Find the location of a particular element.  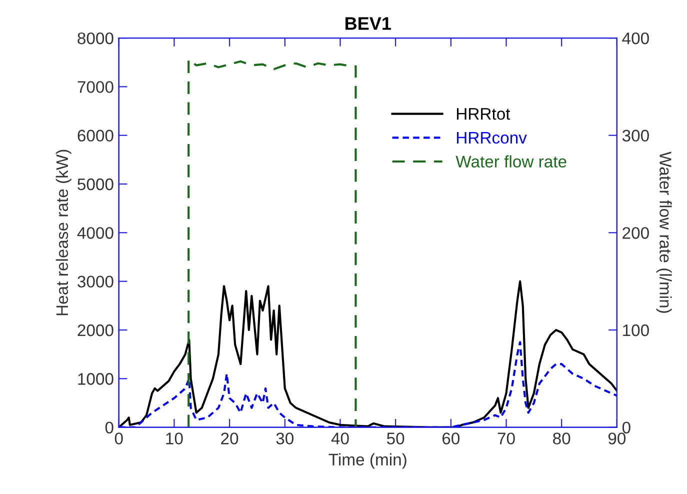

x-tick-label: 90 is located at coordinates (617, 438).